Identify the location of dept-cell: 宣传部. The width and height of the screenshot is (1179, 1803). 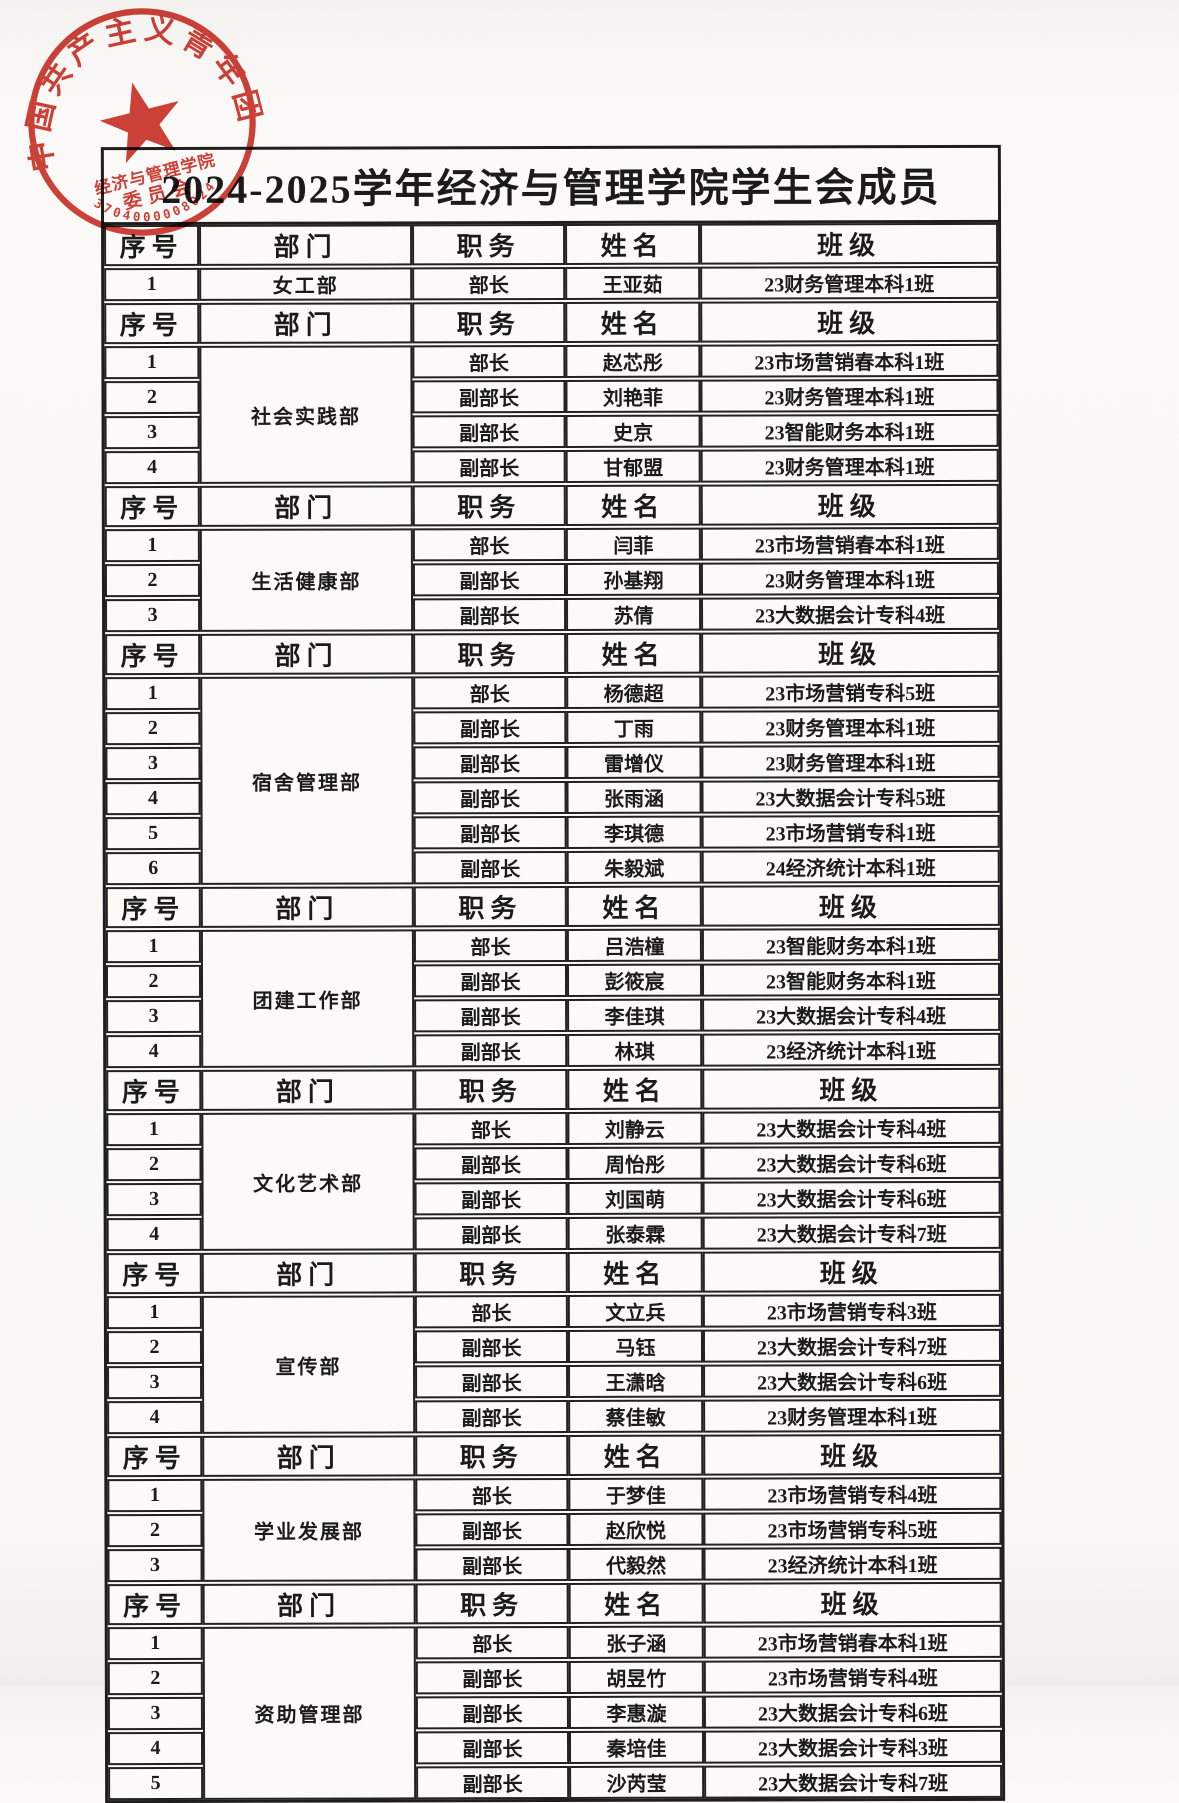
(308, 1364).